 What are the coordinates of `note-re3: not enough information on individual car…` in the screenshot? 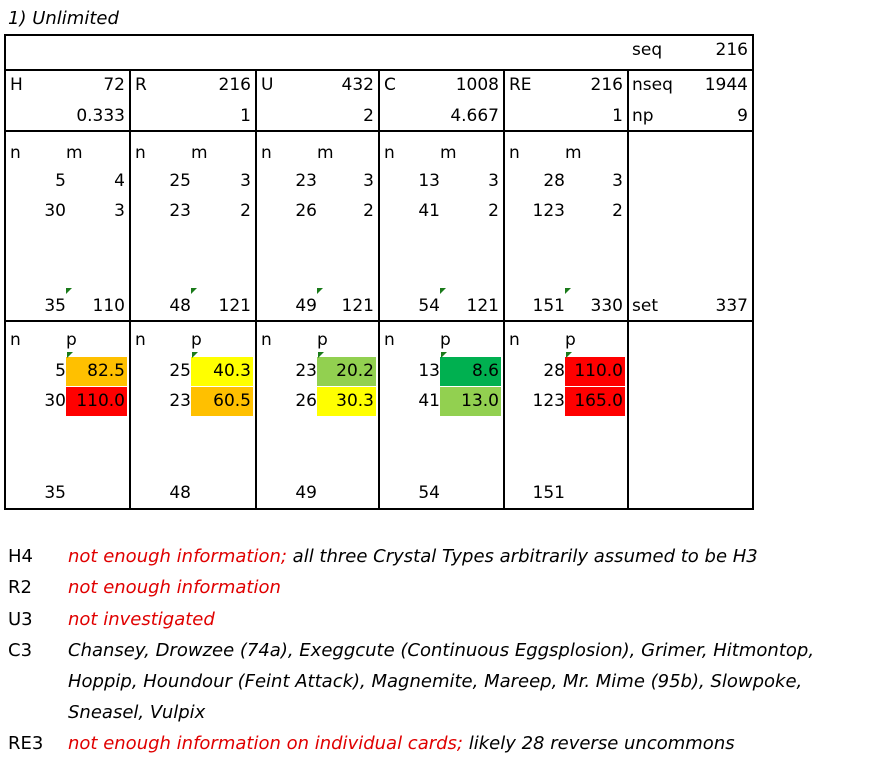 It's located at (401, 743).